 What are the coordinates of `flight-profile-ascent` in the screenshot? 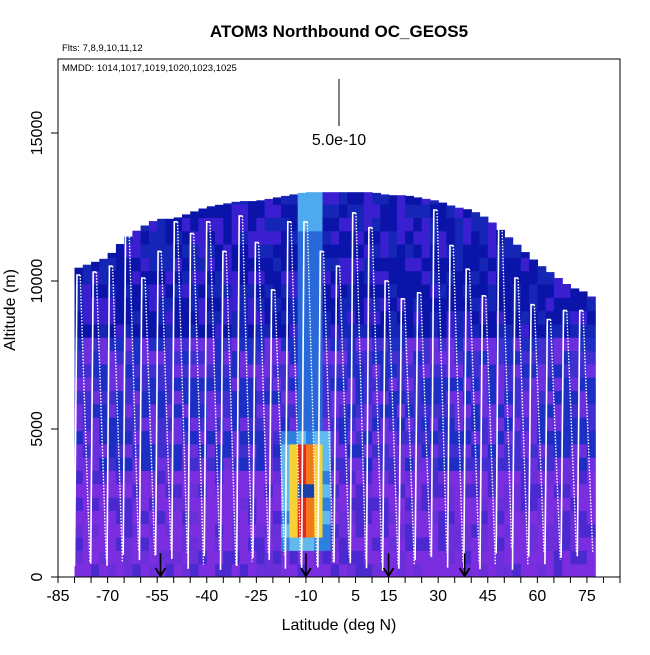 It's located at (255, 399).